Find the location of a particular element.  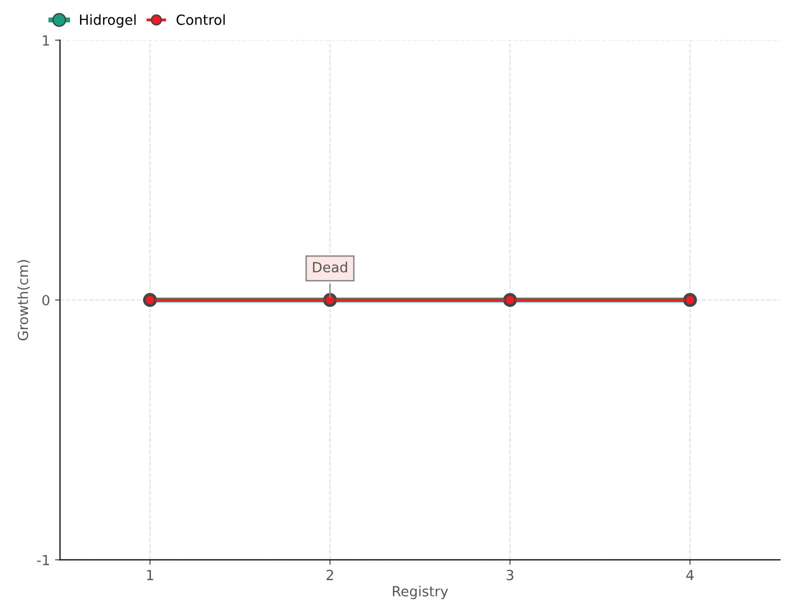

annotation: Dead is located at coordinates (330, 267).